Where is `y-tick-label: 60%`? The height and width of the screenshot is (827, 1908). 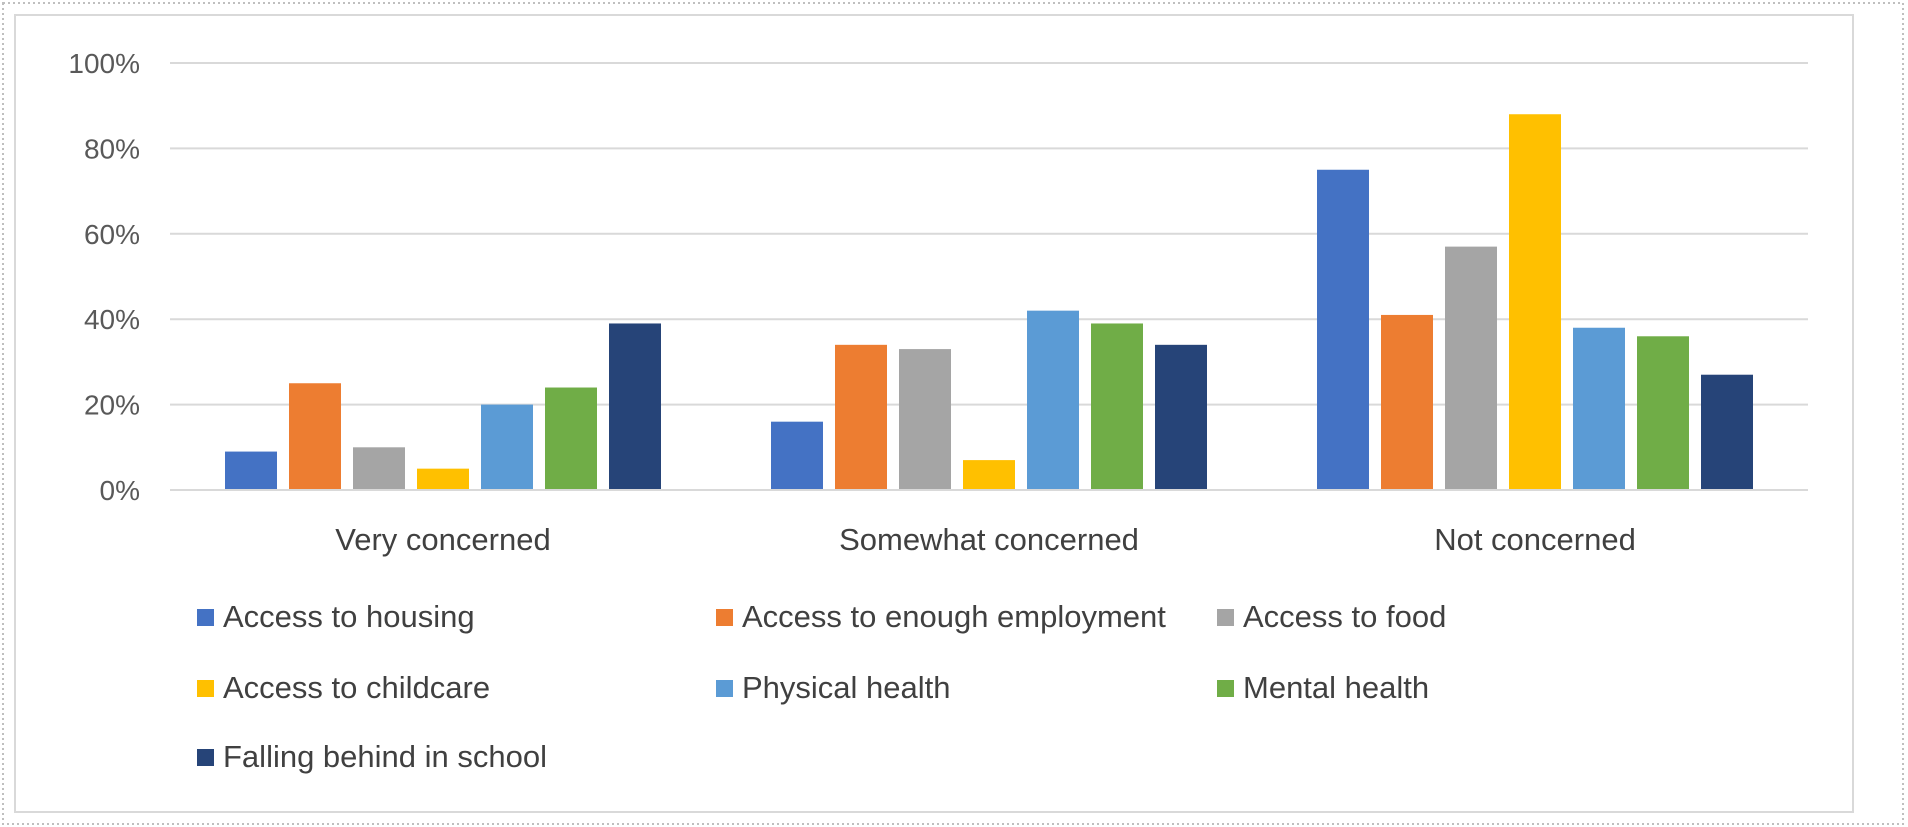 y-tick-label: 60% is located at coordinates (112, 234).